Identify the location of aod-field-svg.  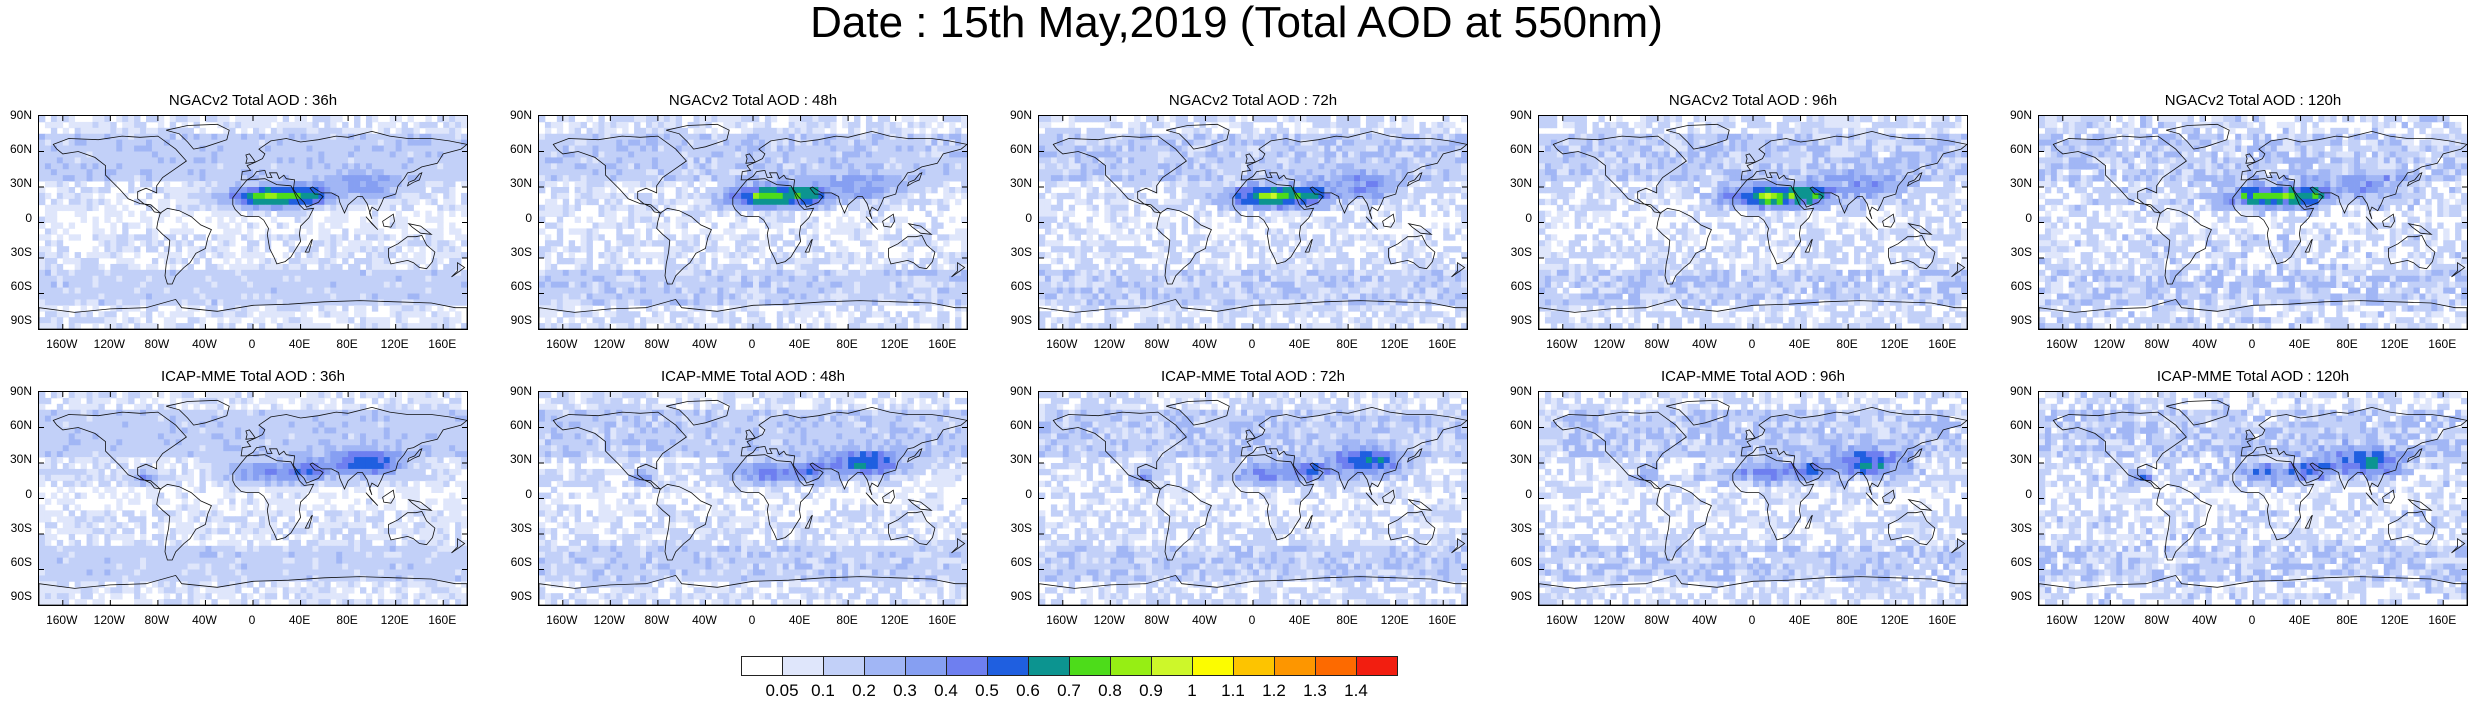
(253, 498).